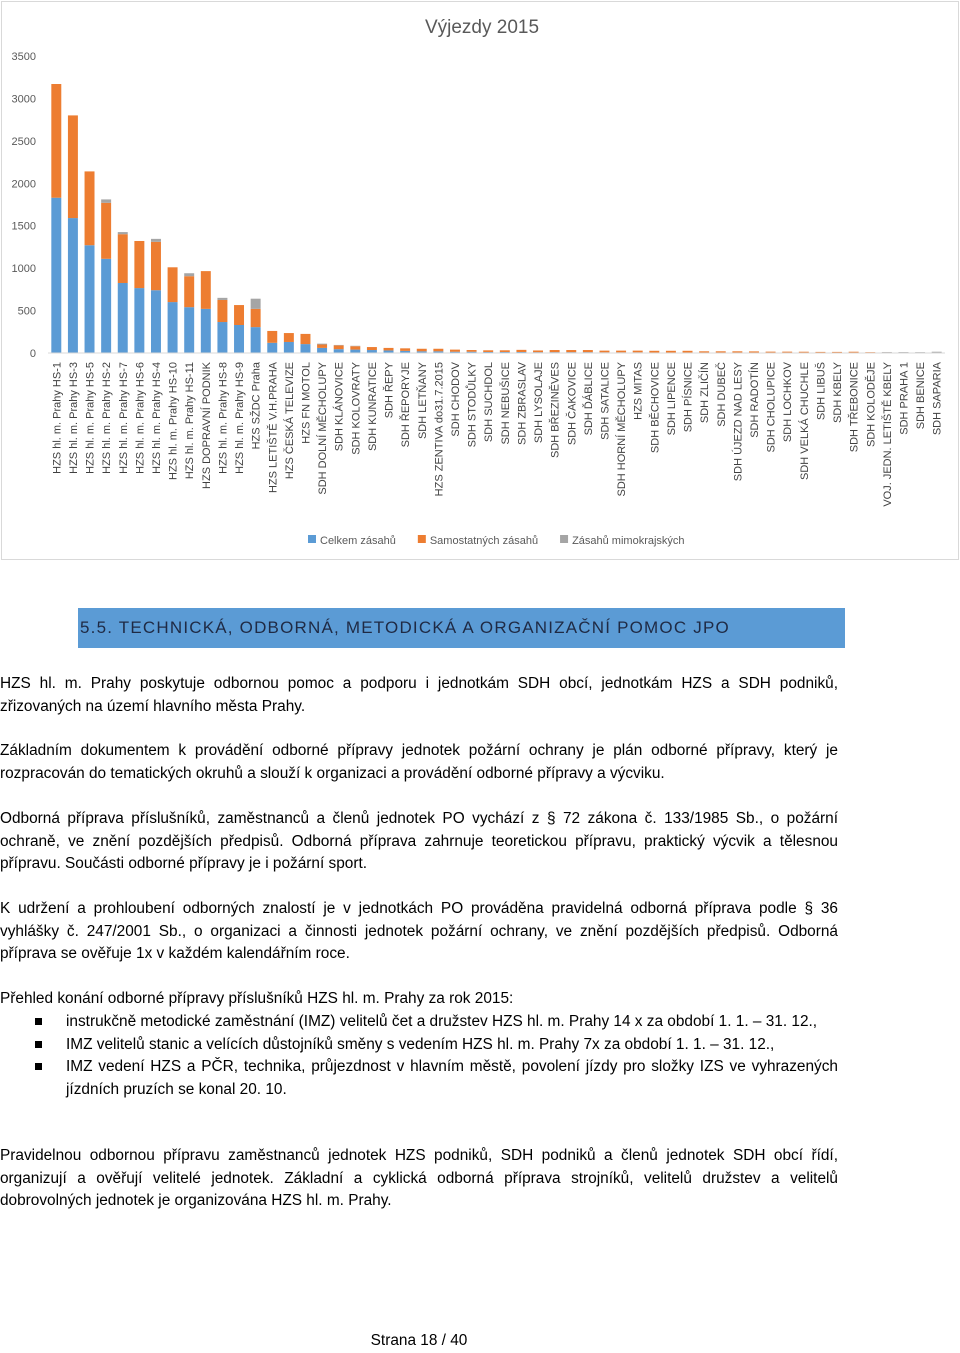  I want to click on x-tick-label: SDH SUCHDOL, so click(489, 402).